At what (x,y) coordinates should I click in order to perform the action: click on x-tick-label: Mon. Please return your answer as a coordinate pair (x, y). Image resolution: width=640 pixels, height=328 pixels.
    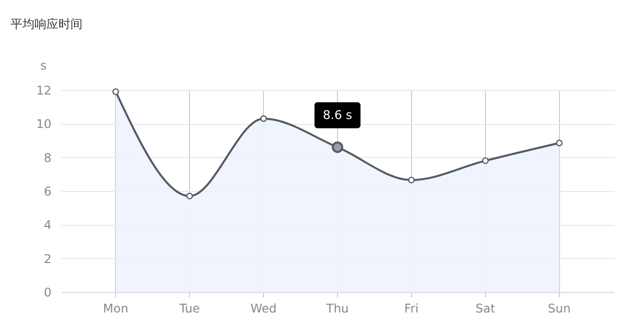
    Looking at the image, I should click on (115, 309).